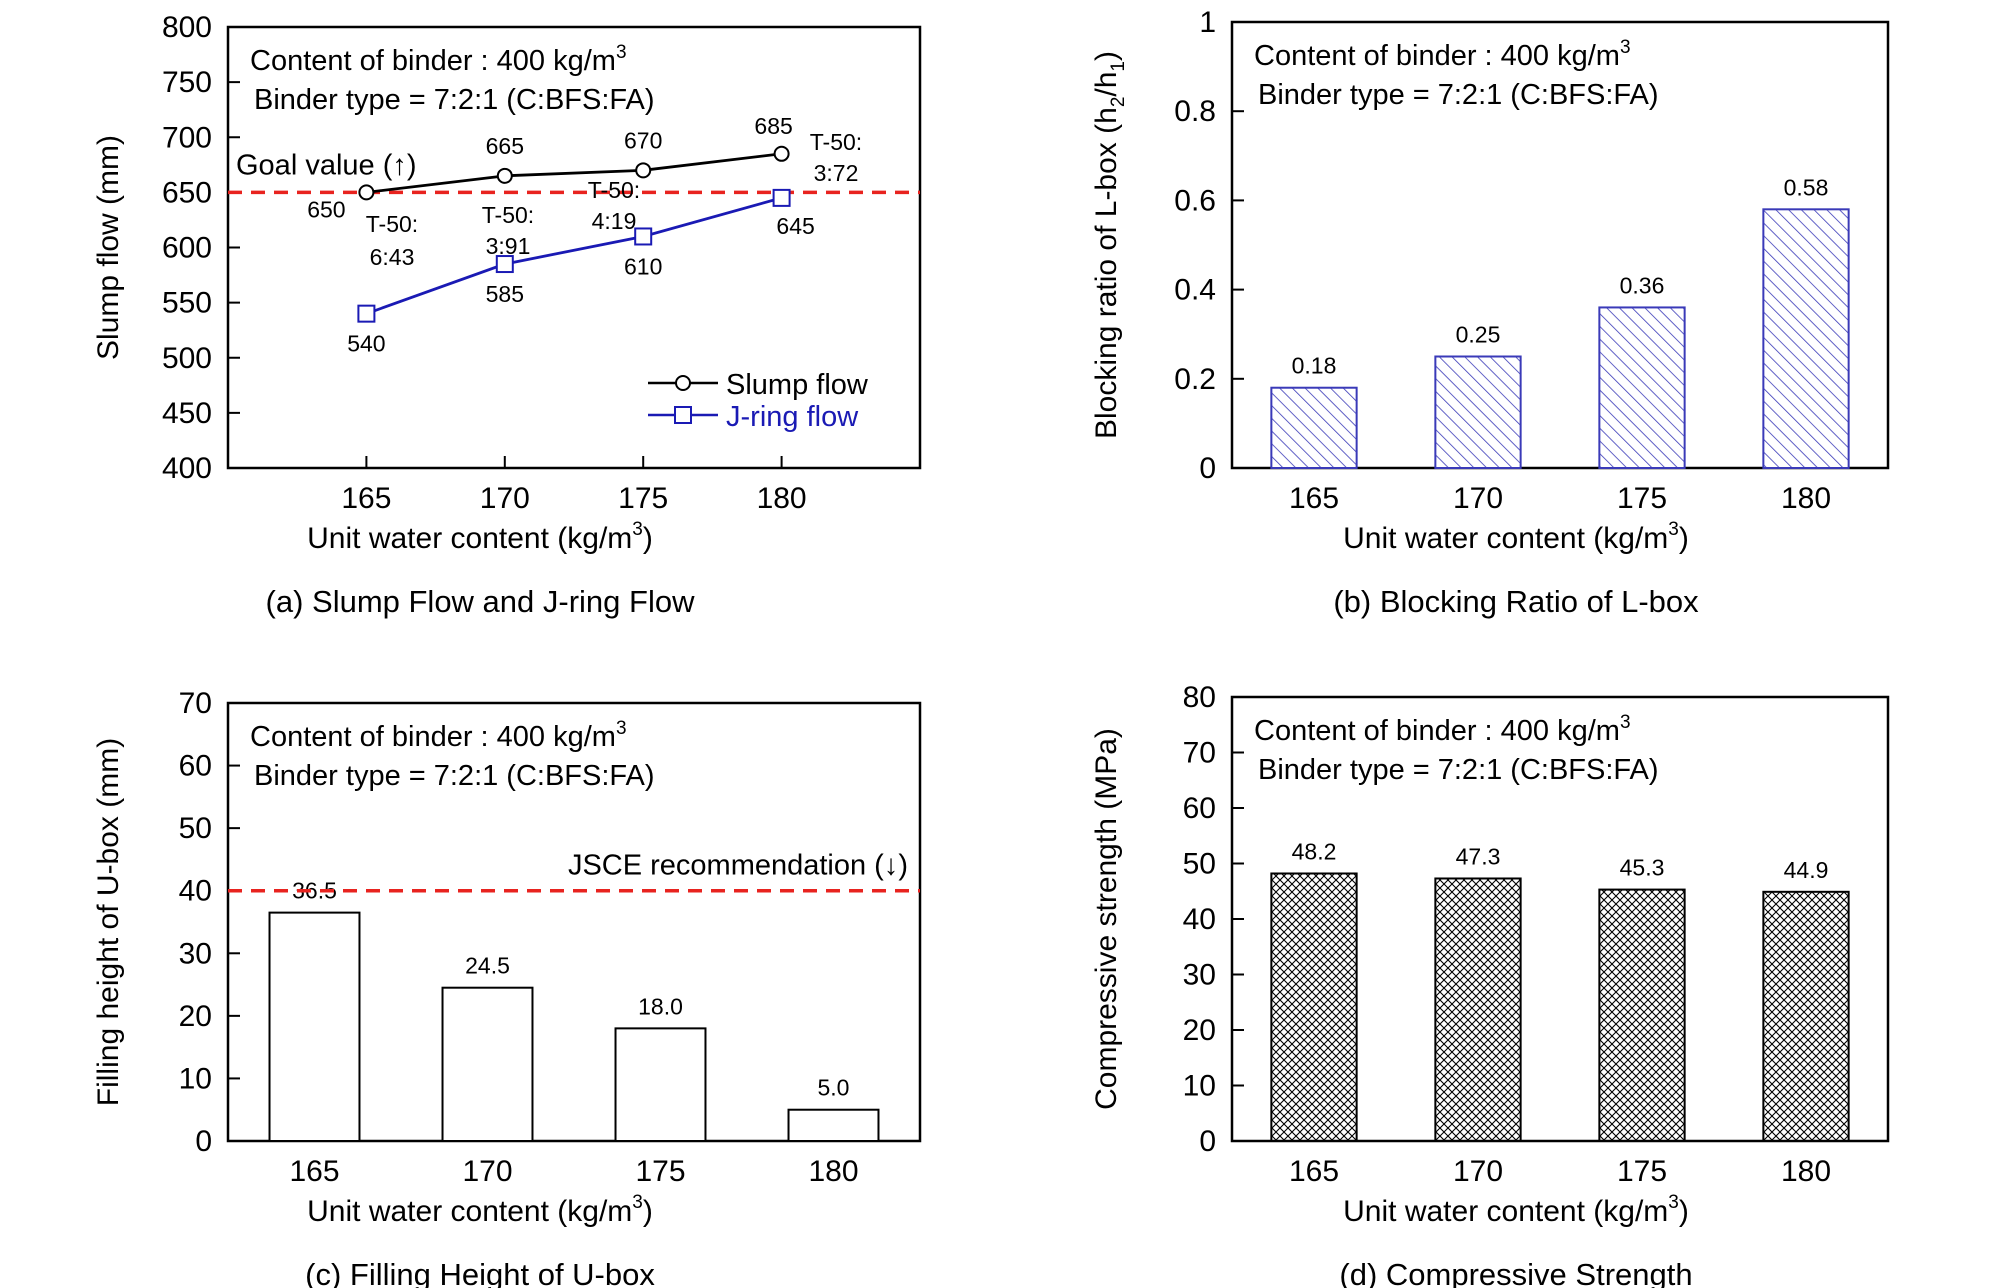  What do you see at coordinates (1314, 851) in the screenshot?
I see `bar-value-label: 48.2` at bounding box center [1314, 851].